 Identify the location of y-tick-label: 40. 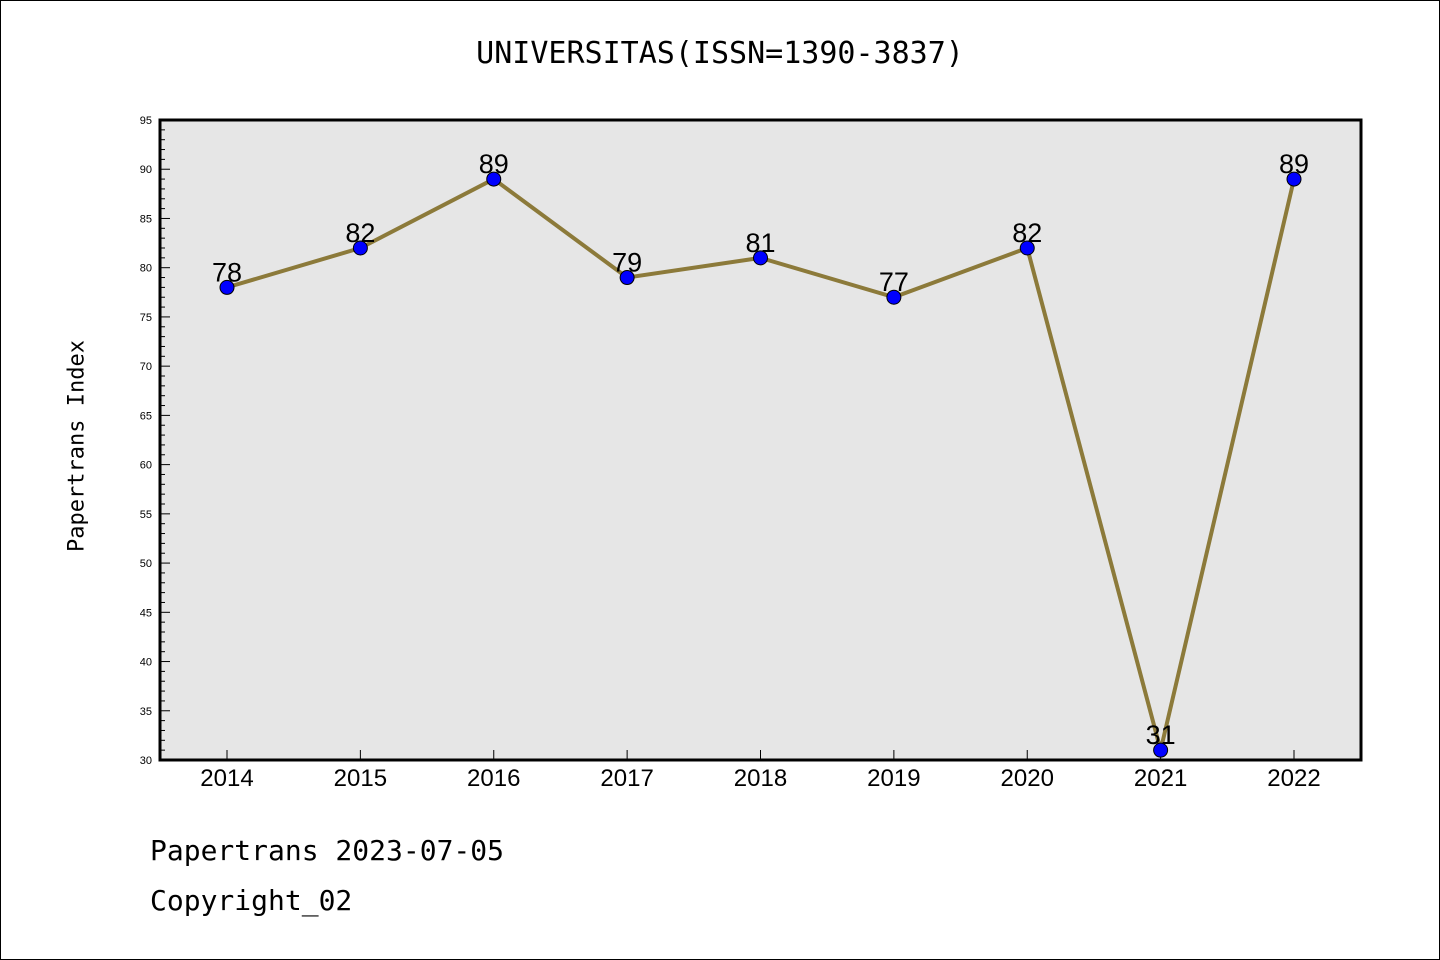
(146, 663).